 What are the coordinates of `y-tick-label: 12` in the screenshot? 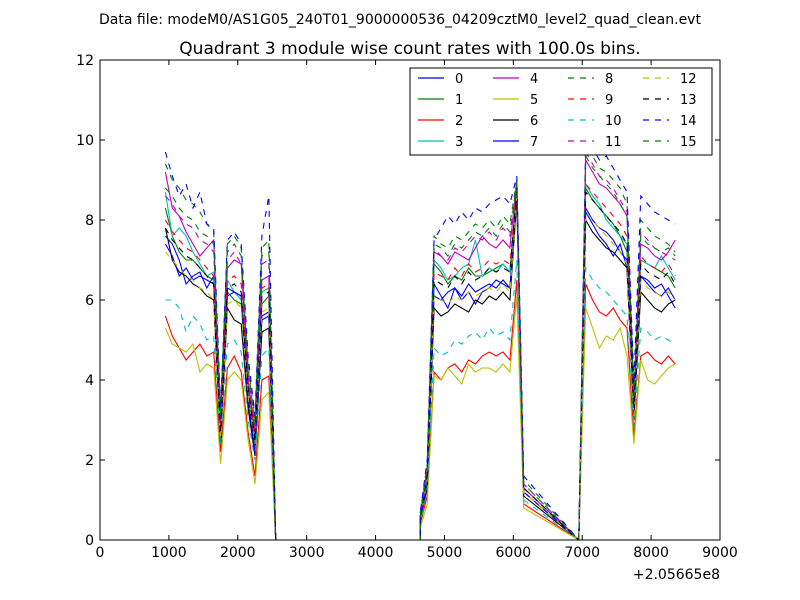 It's located at (85, 61).